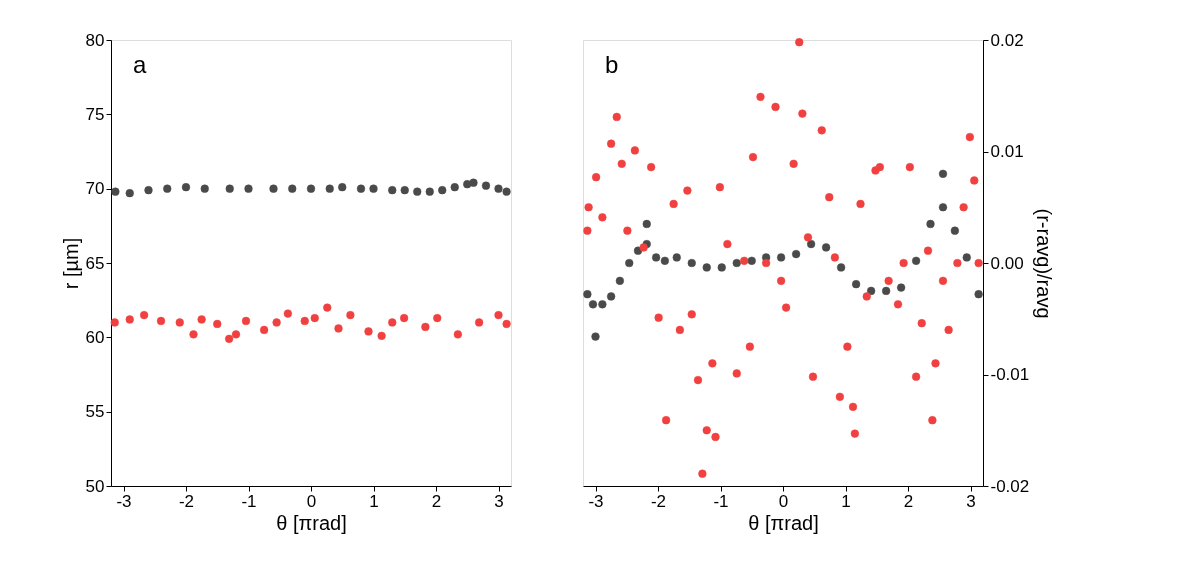  What do you see at coordinates (95, 40) in the screenshot?
I see `y-tick-label: 80` at bounding box center [95, 40].